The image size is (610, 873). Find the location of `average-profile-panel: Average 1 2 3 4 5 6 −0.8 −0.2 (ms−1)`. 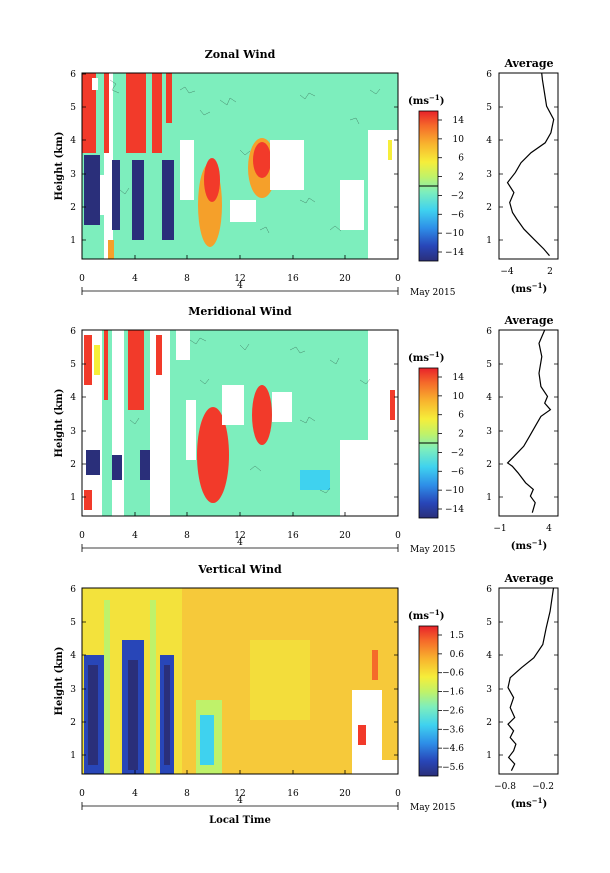

average-profile-panel: Average 1 2 3 4 5 6 −0.8 −0.2 (ms−1) is located at coordinates (522, 691).